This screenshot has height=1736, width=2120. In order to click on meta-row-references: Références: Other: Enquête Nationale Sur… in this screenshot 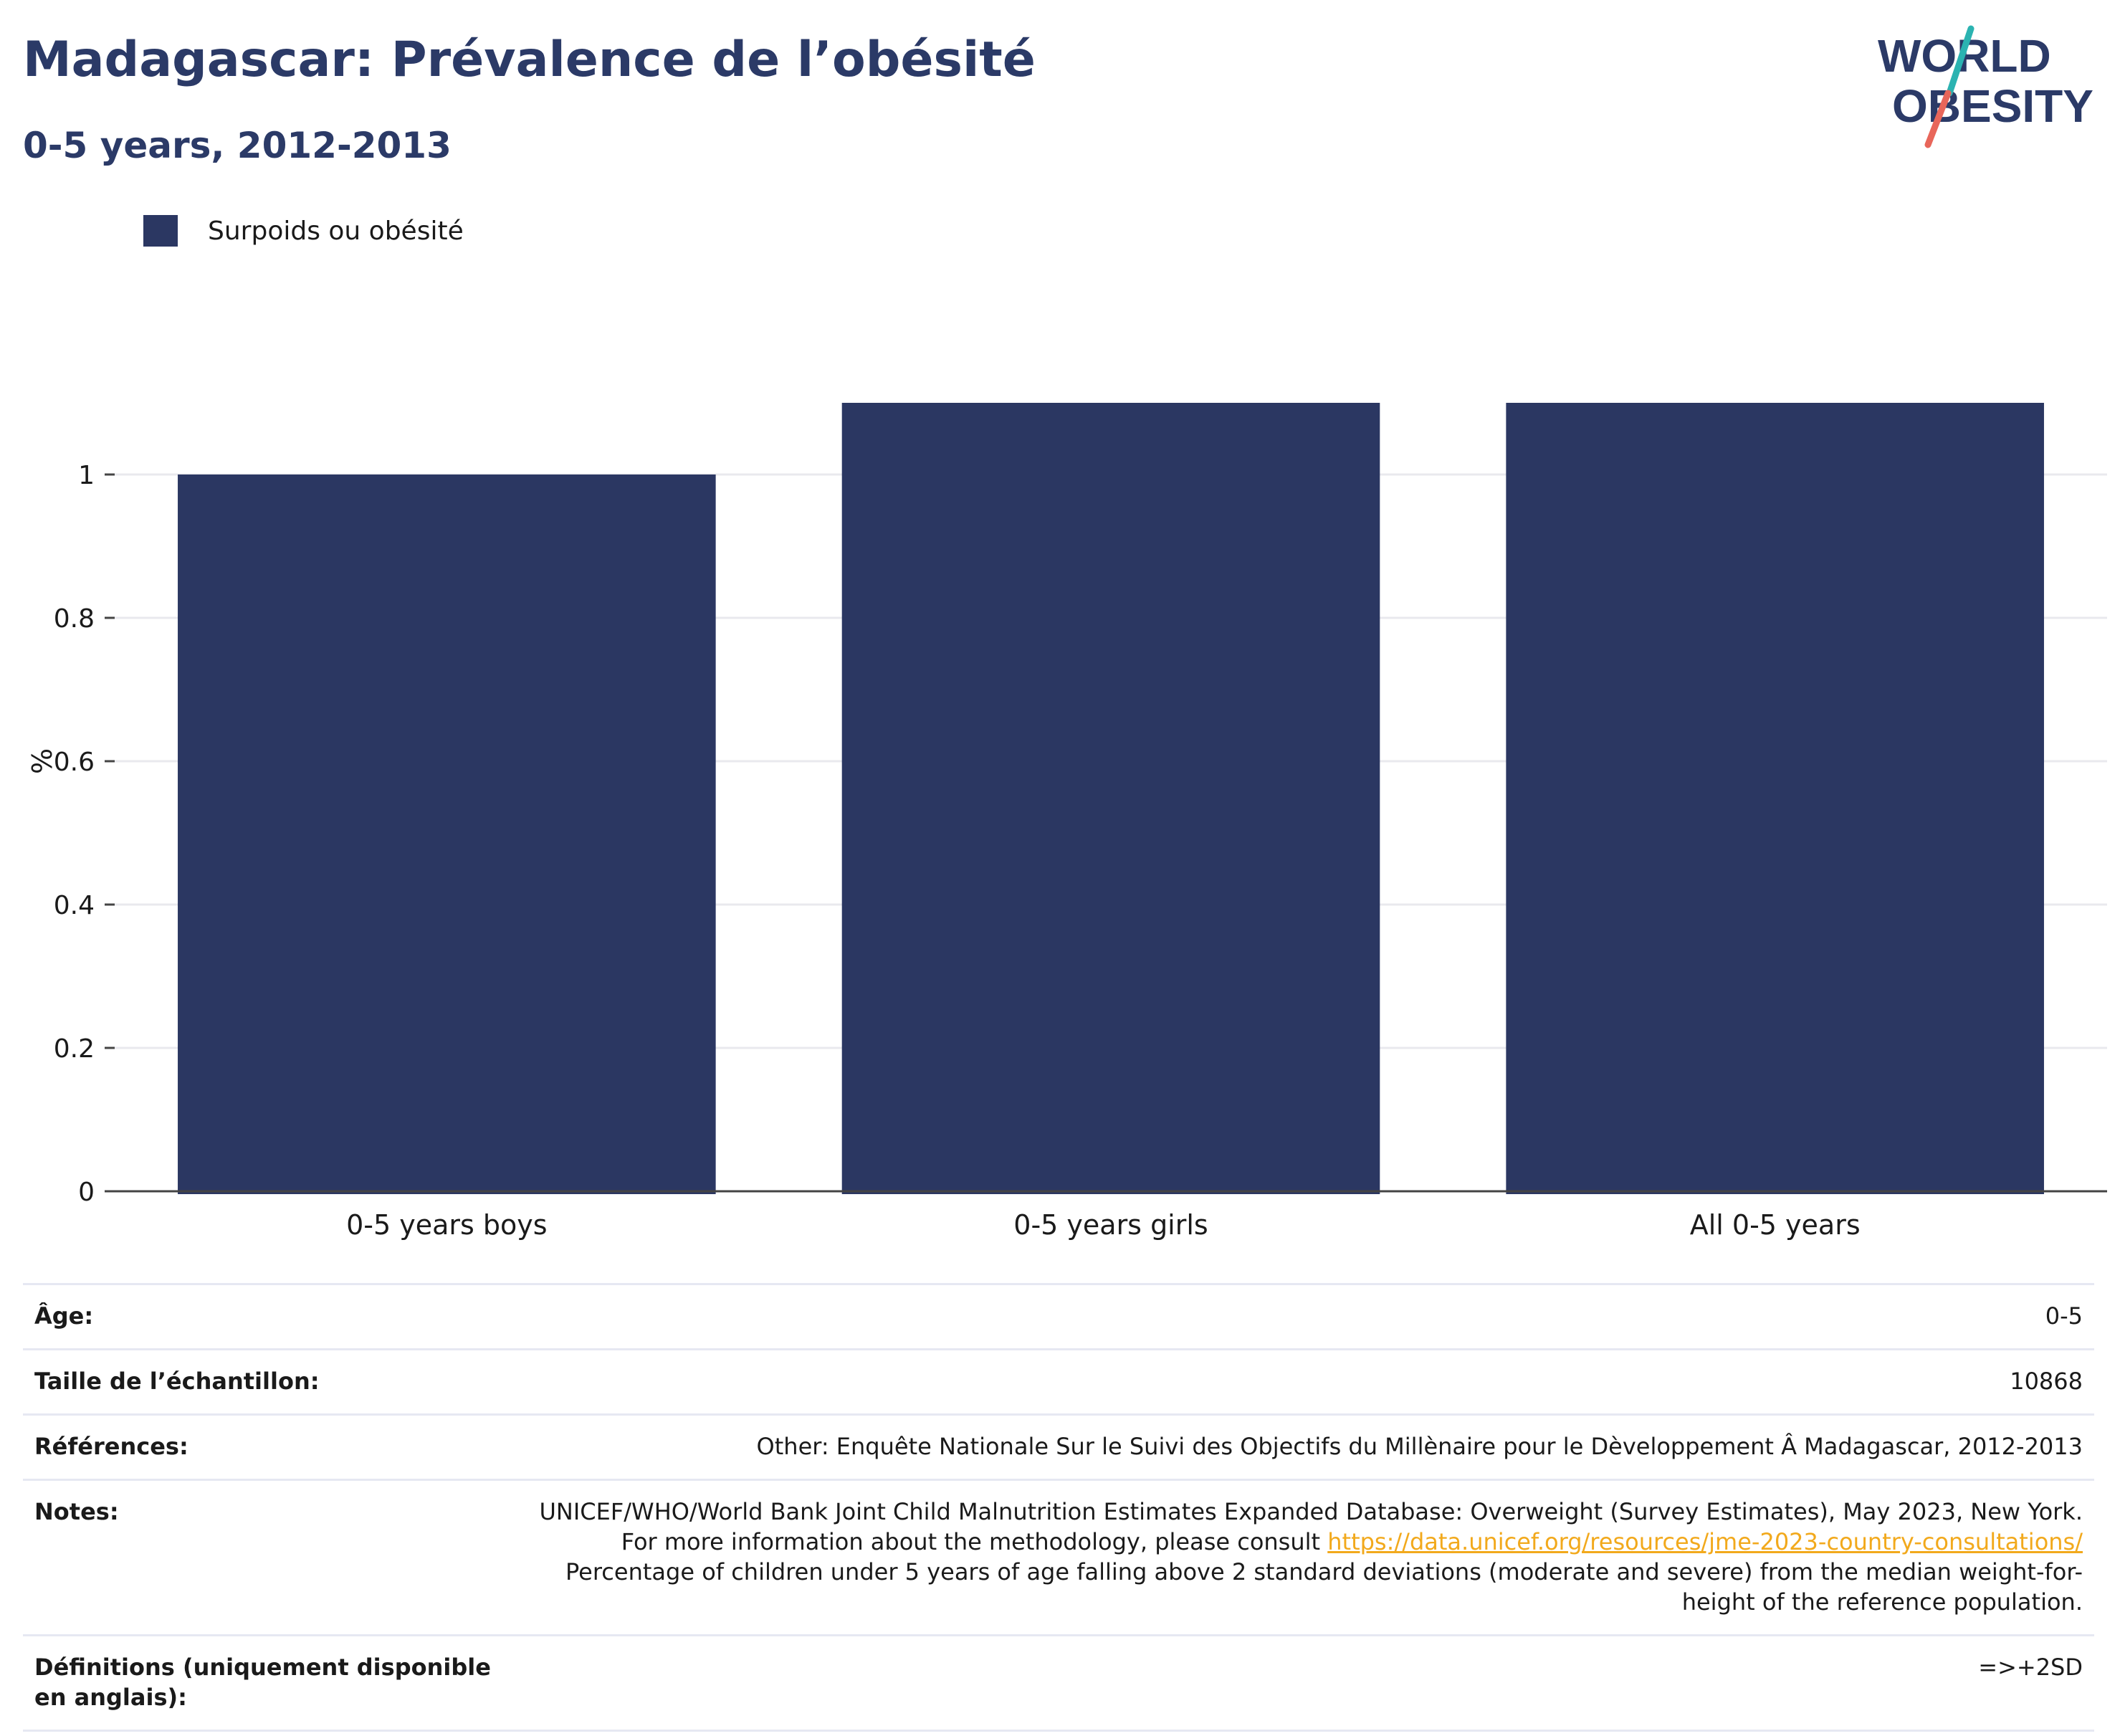, I will do `click(1058, 1446)`.